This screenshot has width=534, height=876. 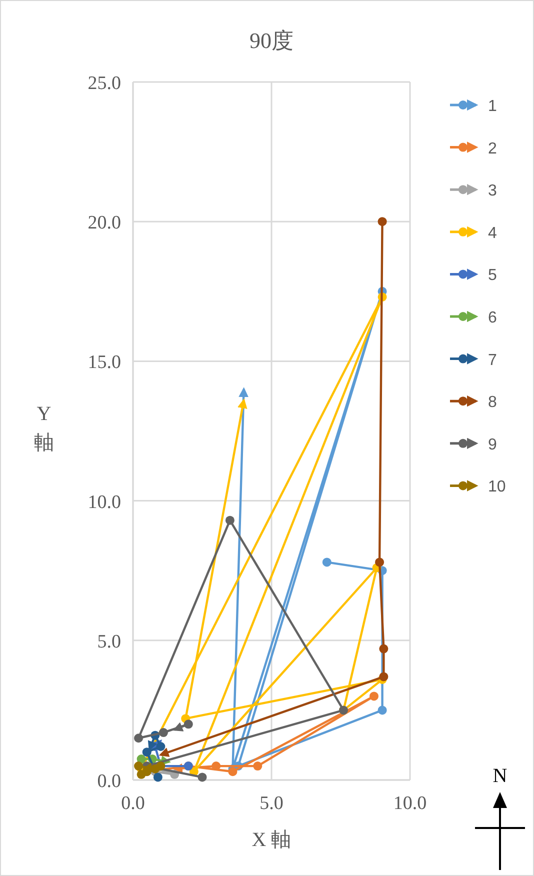 I want to click on legend-label: 4, so click(x=492, y=233).